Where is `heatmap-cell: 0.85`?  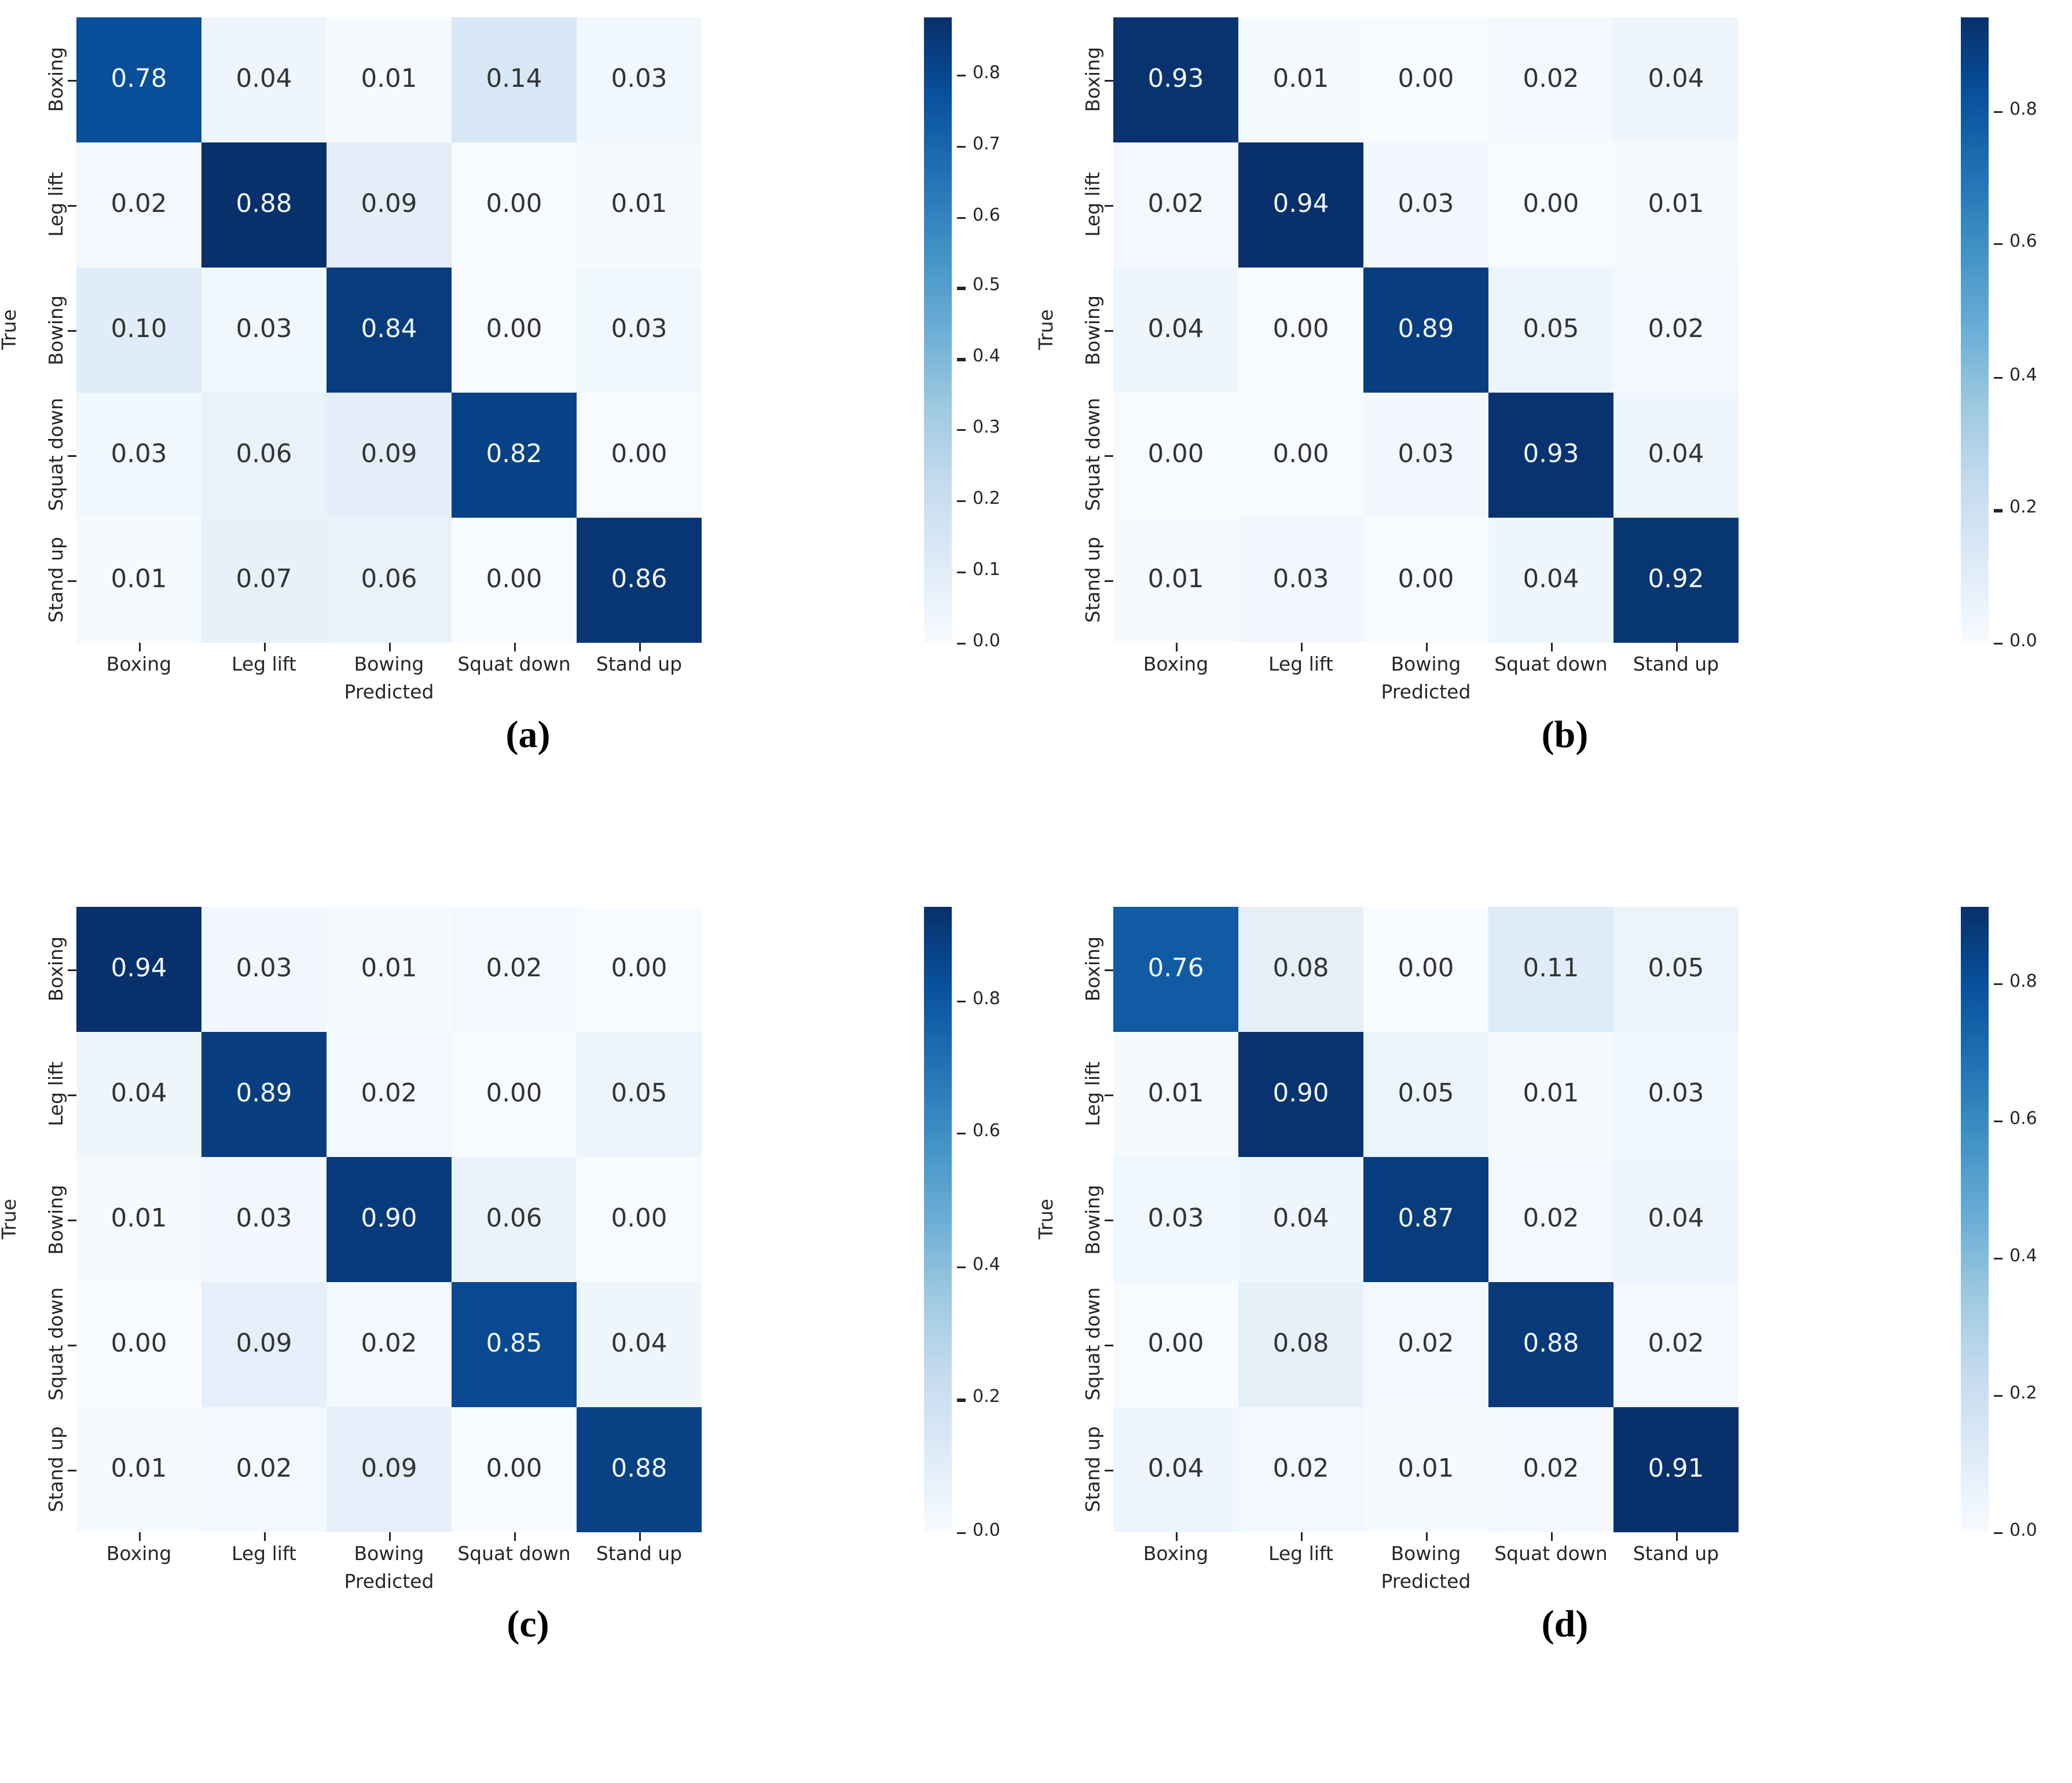 heatmap-cell: 0.85 is located at coordinates (514, 1344).